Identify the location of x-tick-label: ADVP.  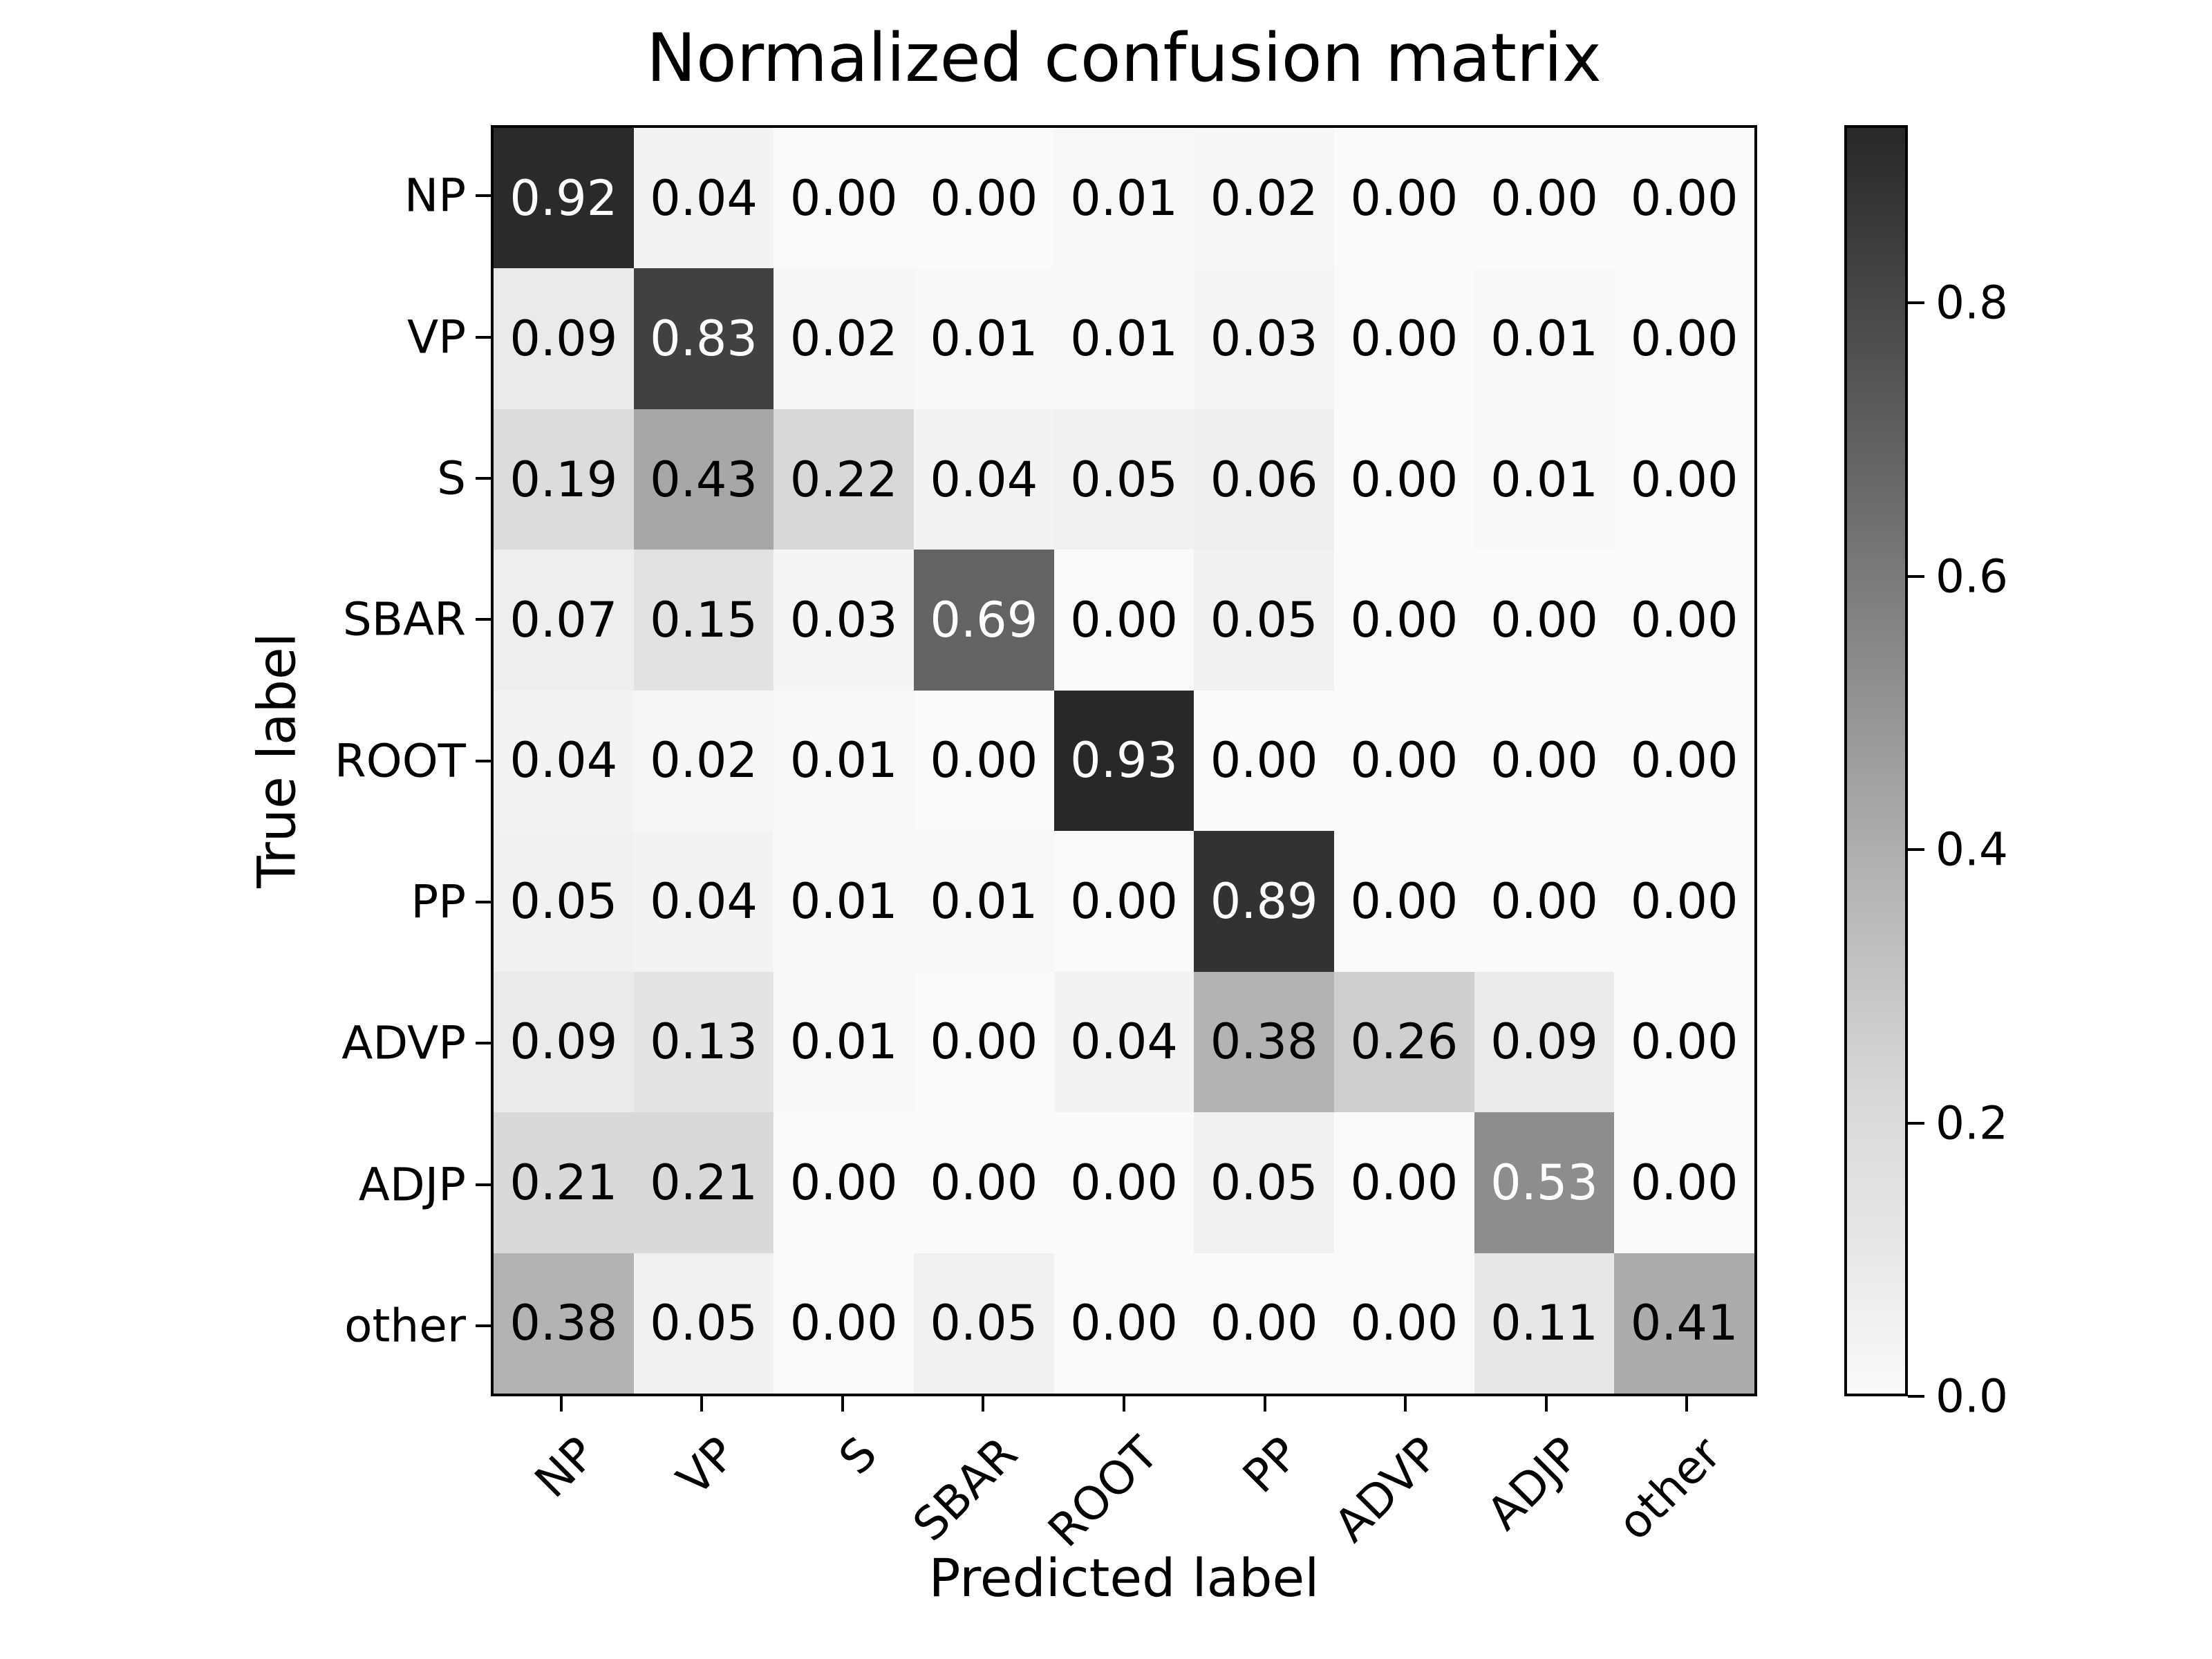
(1387, 1490).